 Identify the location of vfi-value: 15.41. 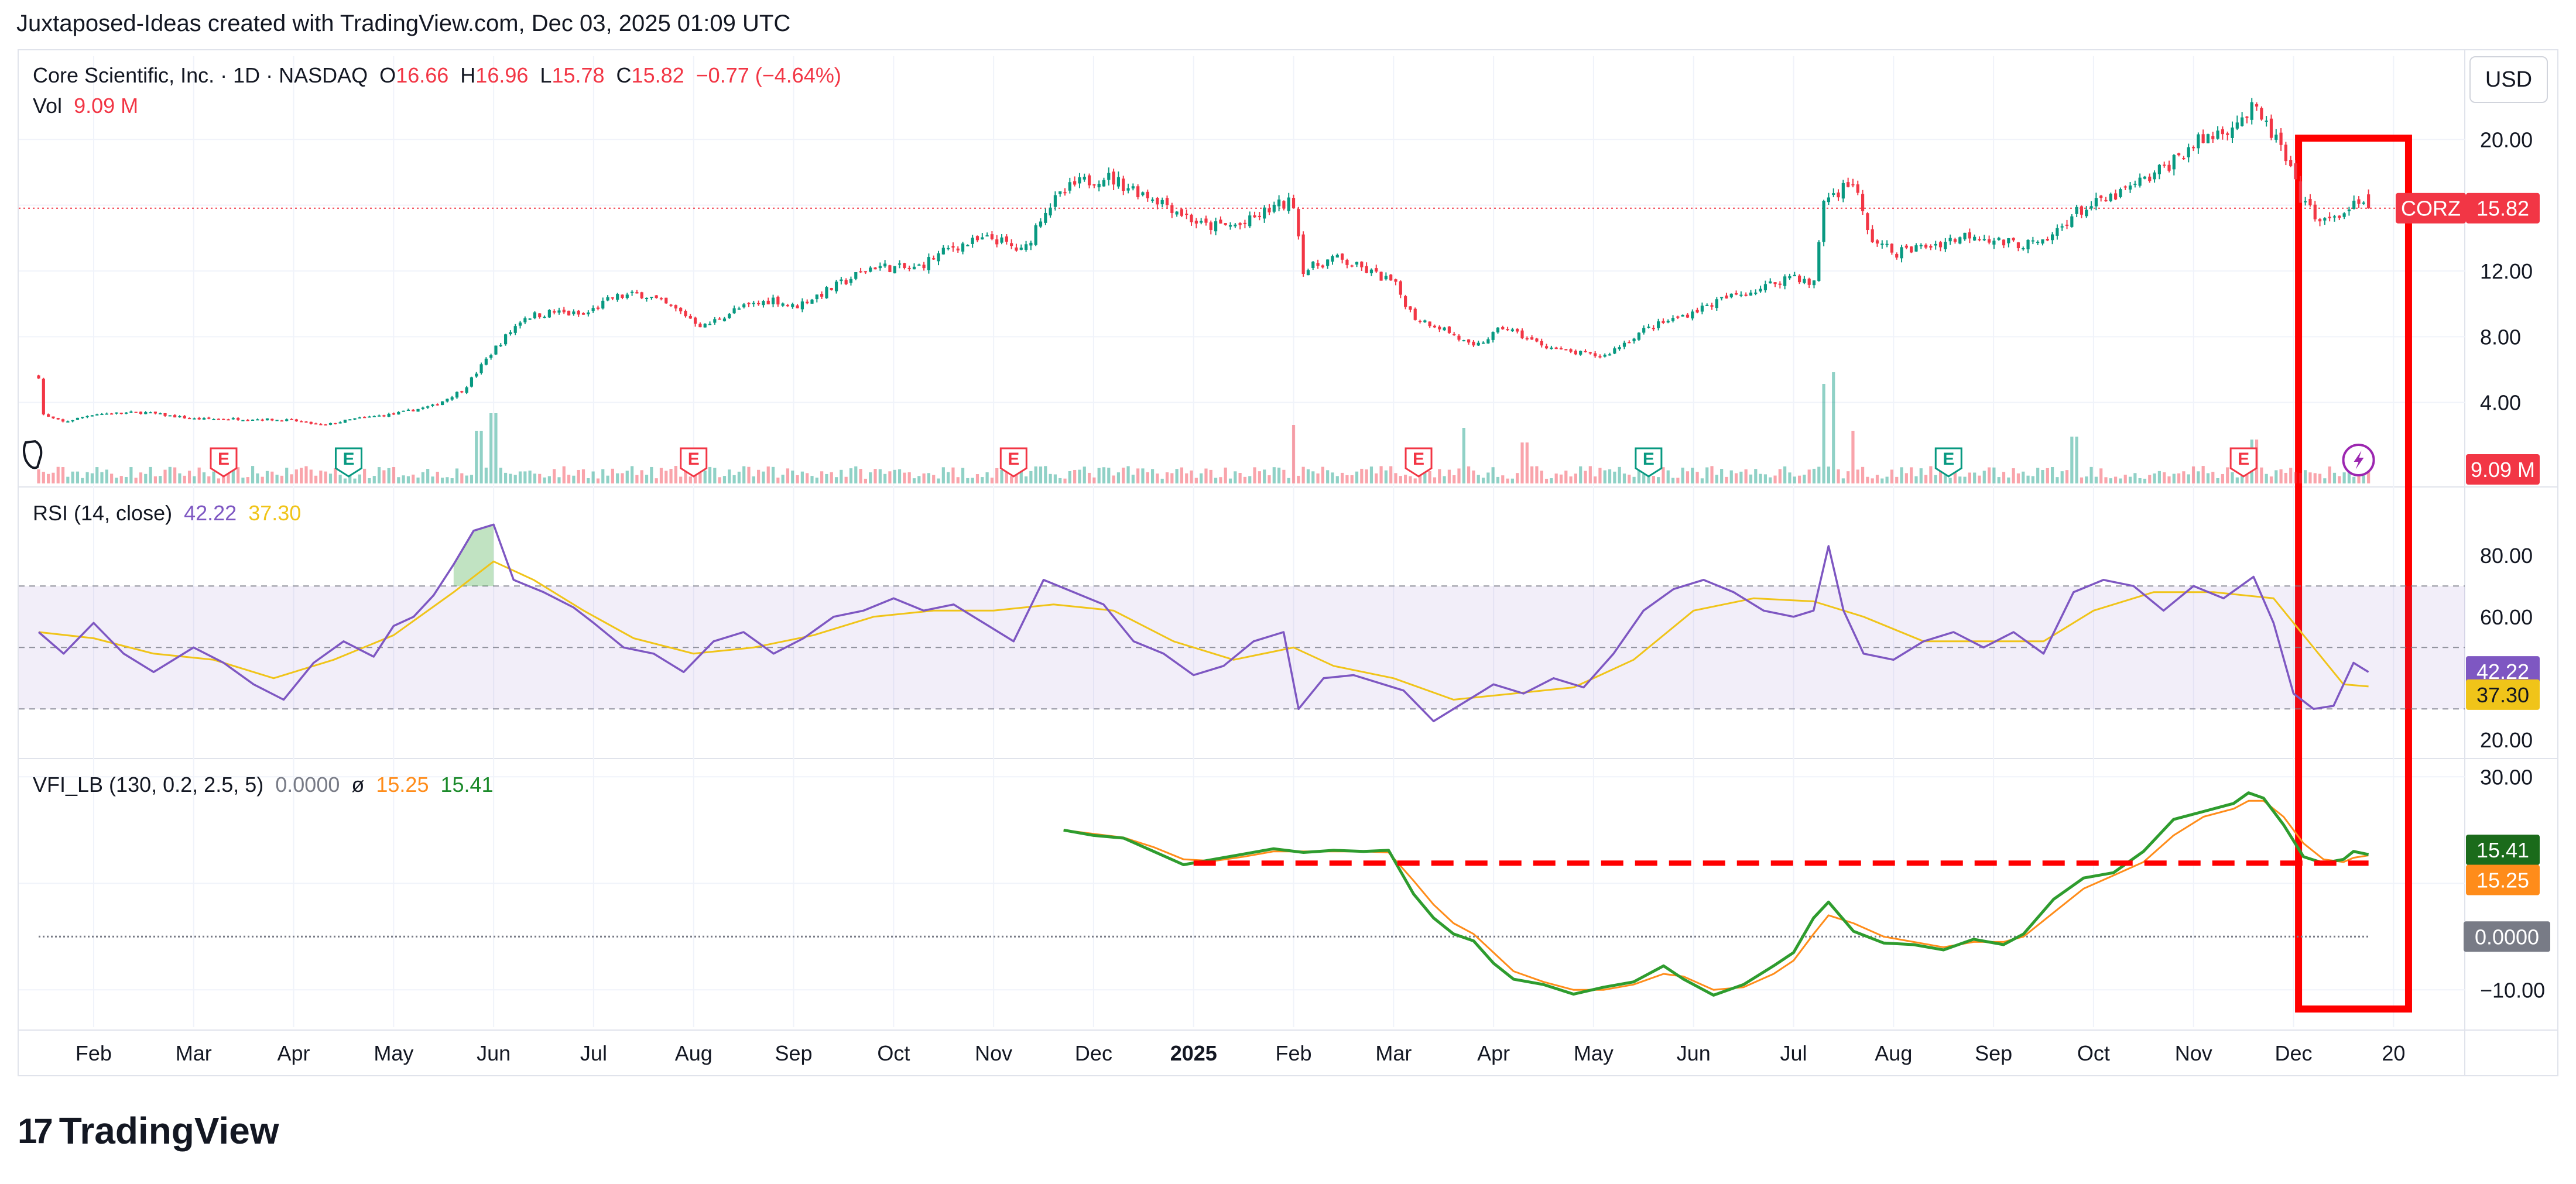
(467, 785).